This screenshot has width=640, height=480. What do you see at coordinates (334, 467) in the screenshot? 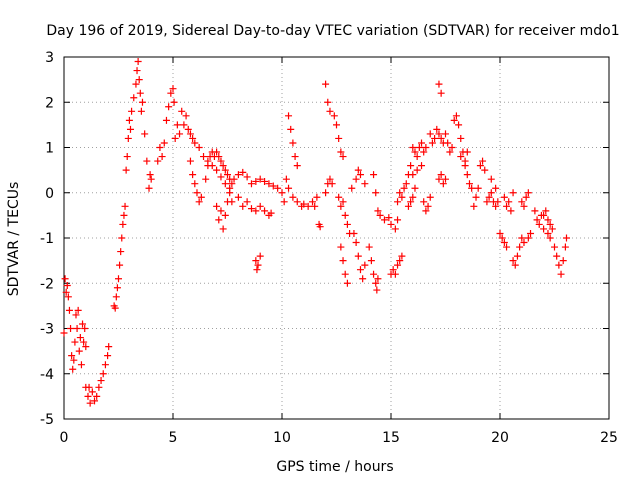
I see `x-axis-label: GPS time / hours` at bounding box center [334, 467].